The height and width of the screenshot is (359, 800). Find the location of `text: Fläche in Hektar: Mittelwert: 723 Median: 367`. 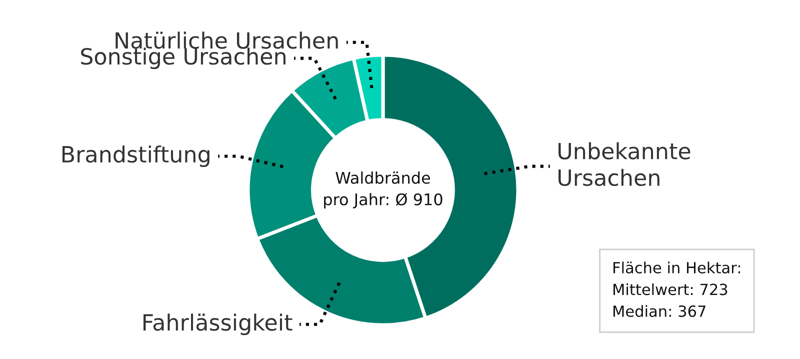

text: Fläche in Hektar: Mittelwert: 723 Median: 367 is located at coordinates (677, 289).